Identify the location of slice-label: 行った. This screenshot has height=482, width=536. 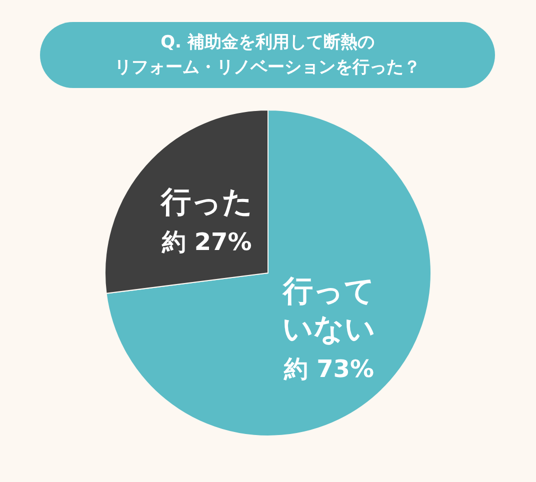
(206, 202).